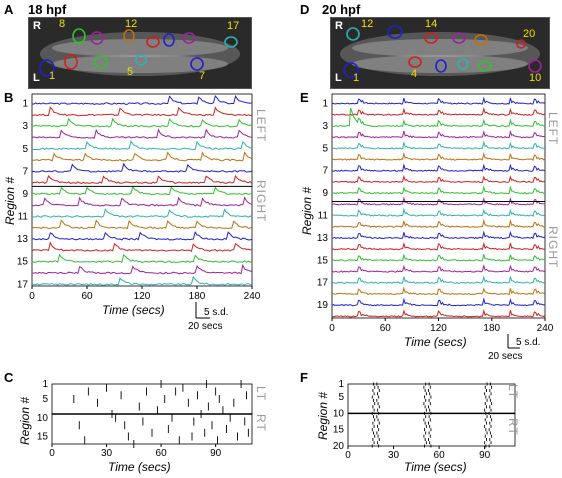 The image size is (562, 478). What do you see at coordinates (431, 24) in the screenshot?
I see `region-label: 14` at bounding box center [431, 24].